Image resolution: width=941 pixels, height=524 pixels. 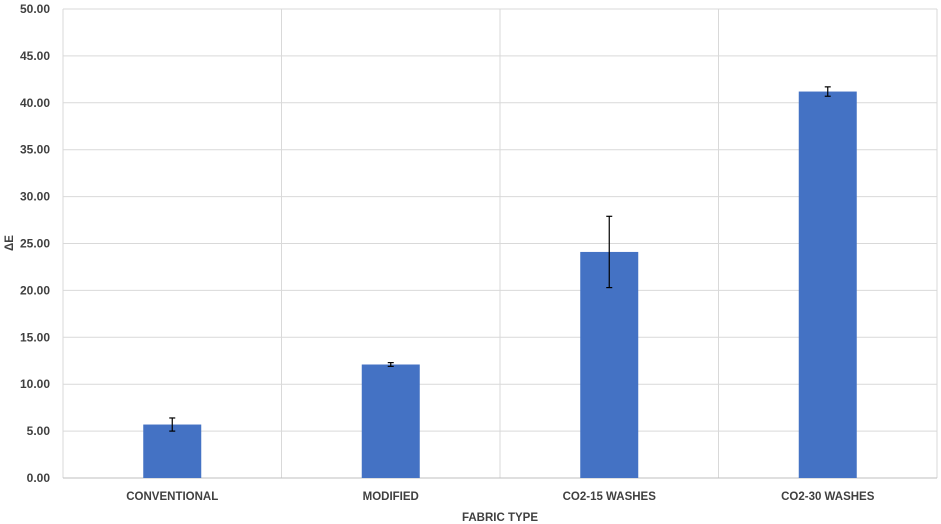 I want to click on y-tick-label: 50.00, so click(x=35, y=9).